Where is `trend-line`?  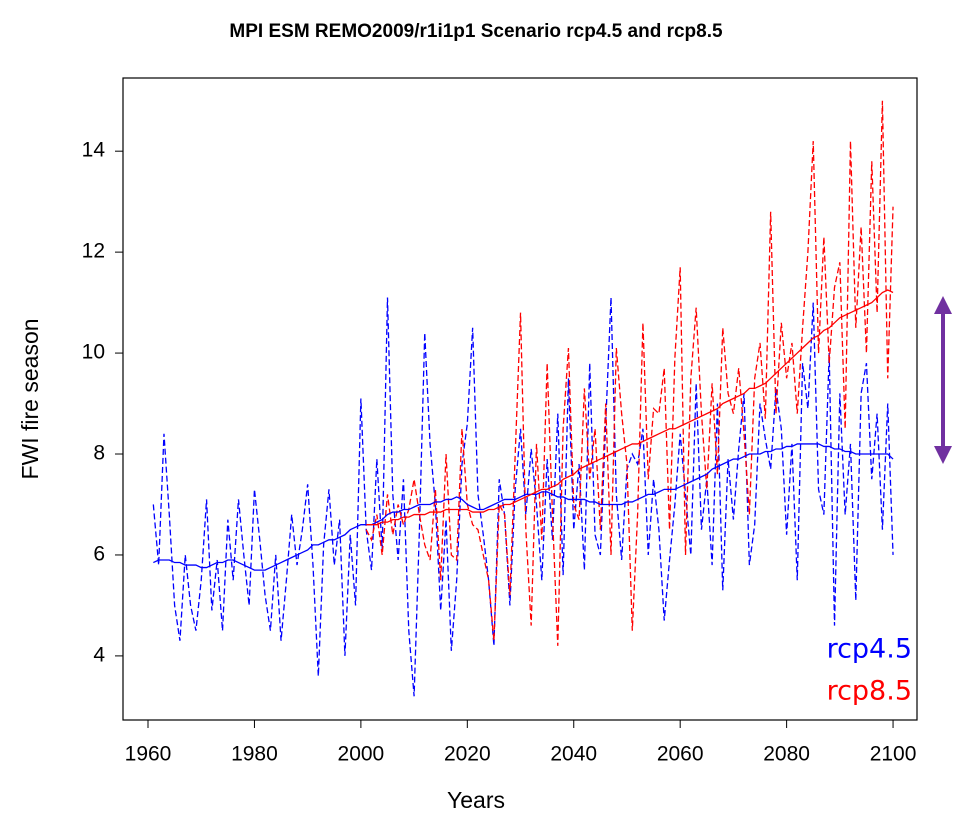 trend-line is located at coordinates (523, 507).